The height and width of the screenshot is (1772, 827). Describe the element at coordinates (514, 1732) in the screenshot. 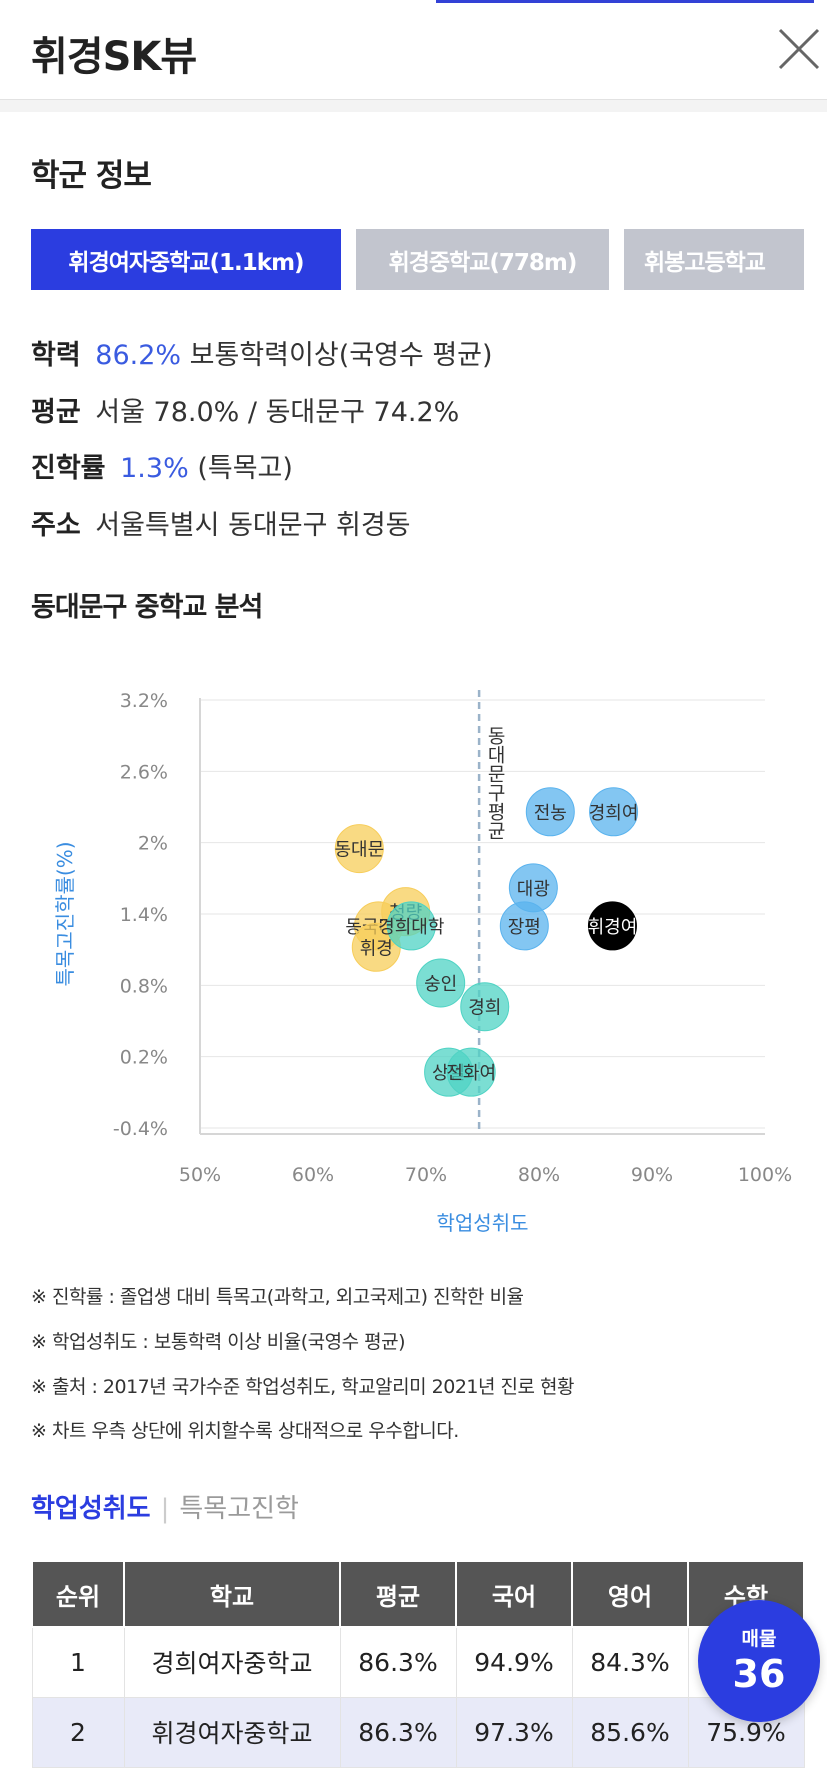

I see `cell-korean: 97.3%` at that location.